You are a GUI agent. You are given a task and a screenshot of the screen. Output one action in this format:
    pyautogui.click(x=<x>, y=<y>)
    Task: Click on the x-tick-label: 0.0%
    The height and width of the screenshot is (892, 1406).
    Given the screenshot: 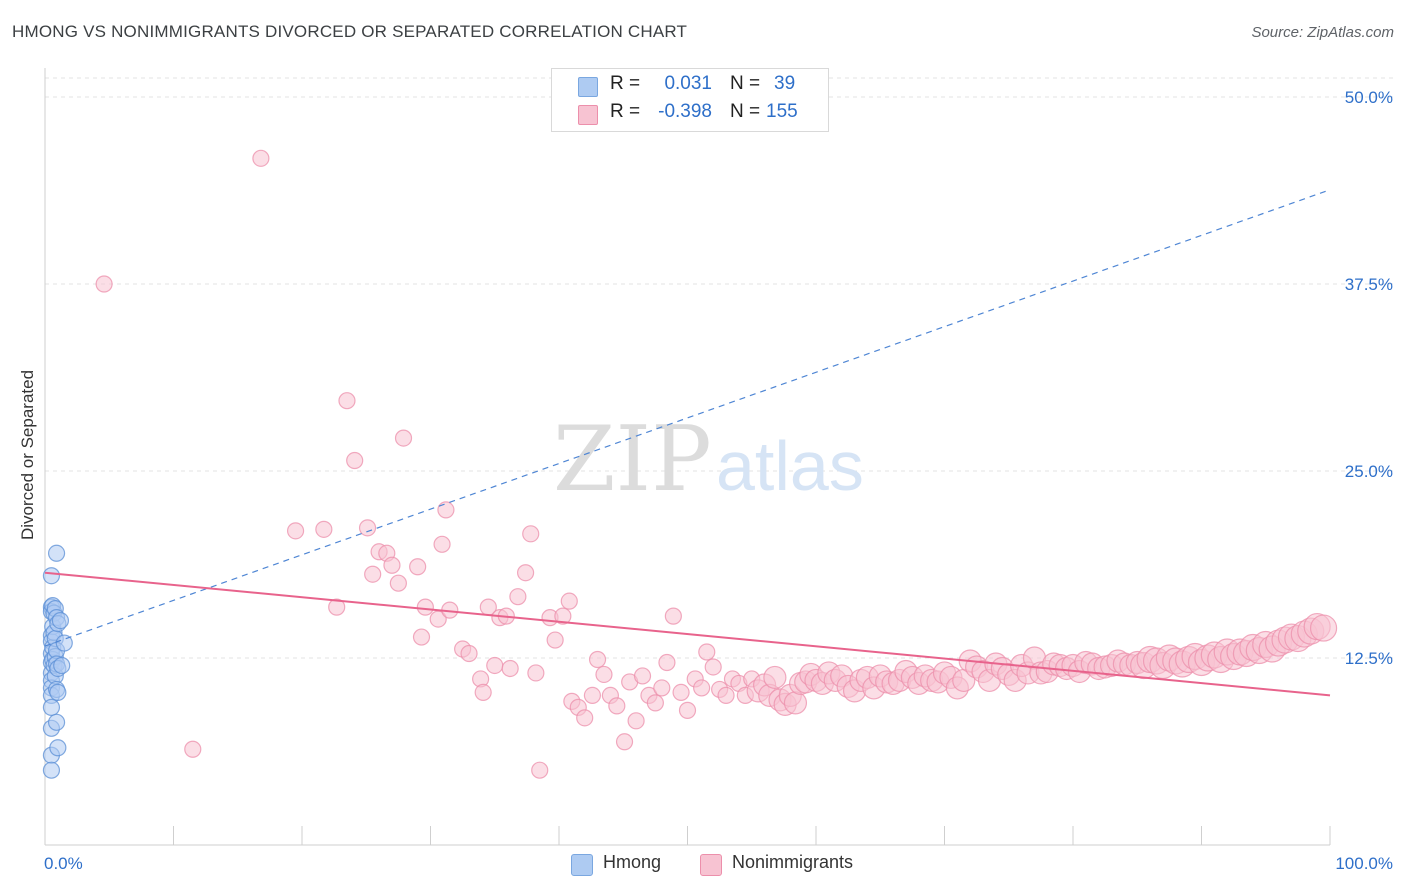 What is the action you would take?
    pyautogui.click(x=63, y=863)
    